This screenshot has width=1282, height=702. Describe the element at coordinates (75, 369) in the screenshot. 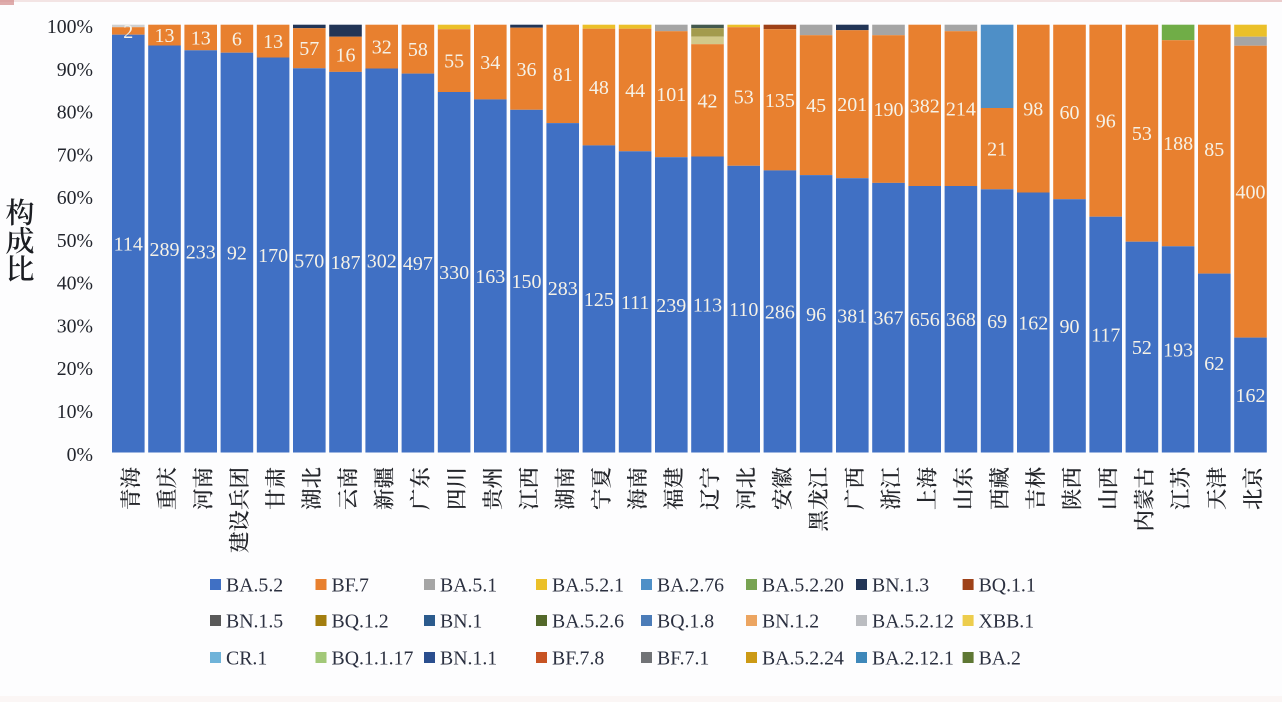

I see `svg-text: 20%` at that location.